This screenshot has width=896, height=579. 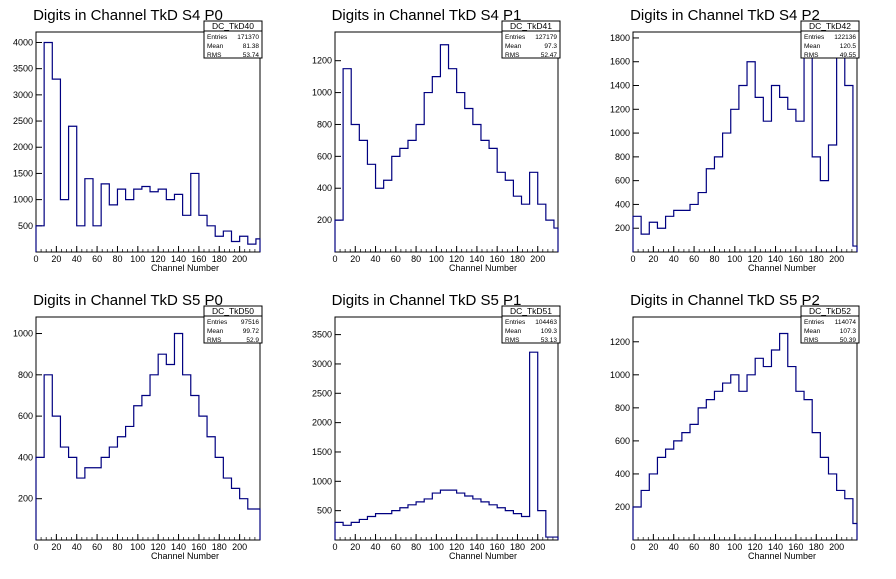 I want to click on stats-value: 171370, so click(x=248, y=37).